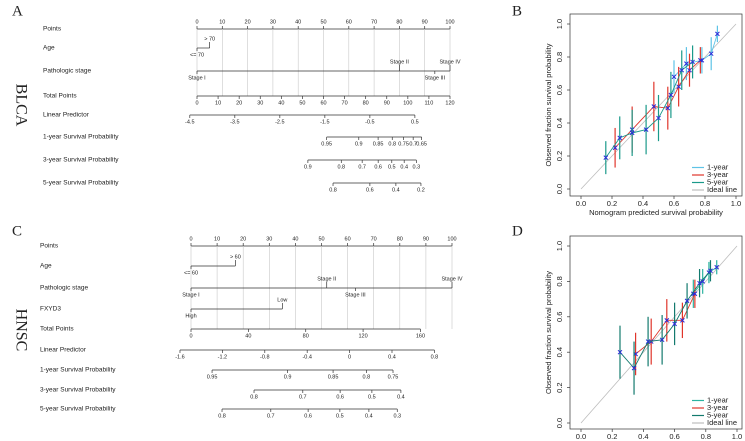 The height and width of the screenshot is (441, 745). I want to click on category-label: High, so click(190, 316).